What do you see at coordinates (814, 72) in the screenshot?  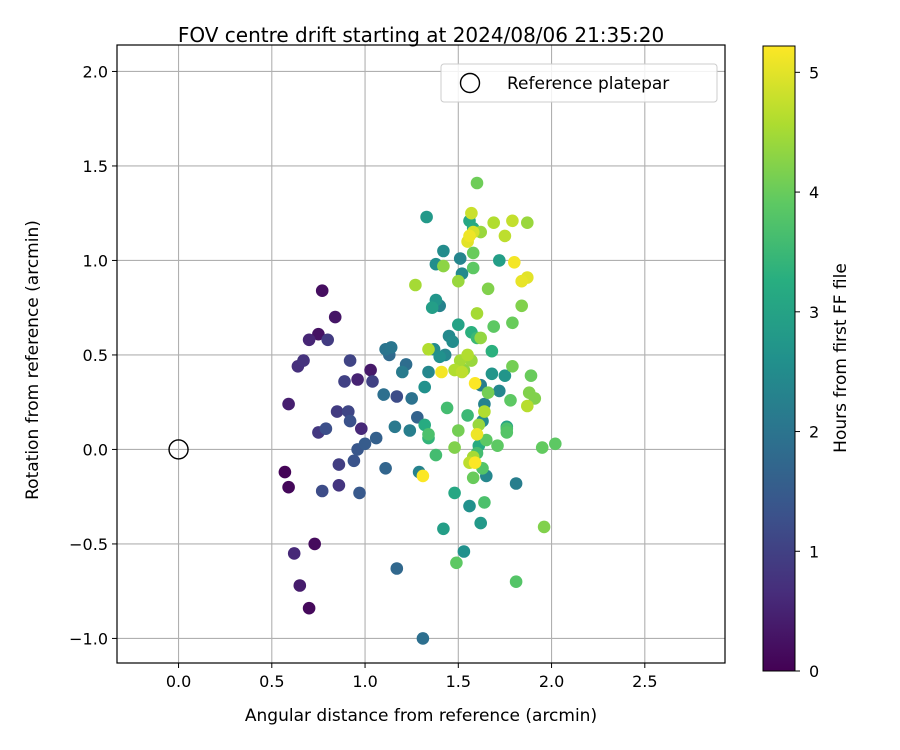 I see `colorbar-tick-label: 5` at bounding box center [814, 72].